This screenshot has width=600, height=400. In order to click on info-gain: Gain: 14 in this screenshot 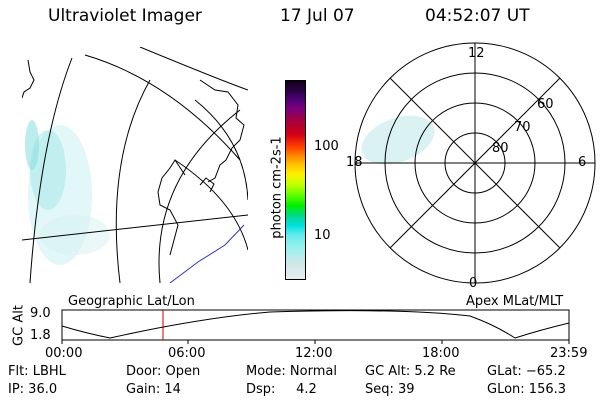, I will do `click(153, 389)`.